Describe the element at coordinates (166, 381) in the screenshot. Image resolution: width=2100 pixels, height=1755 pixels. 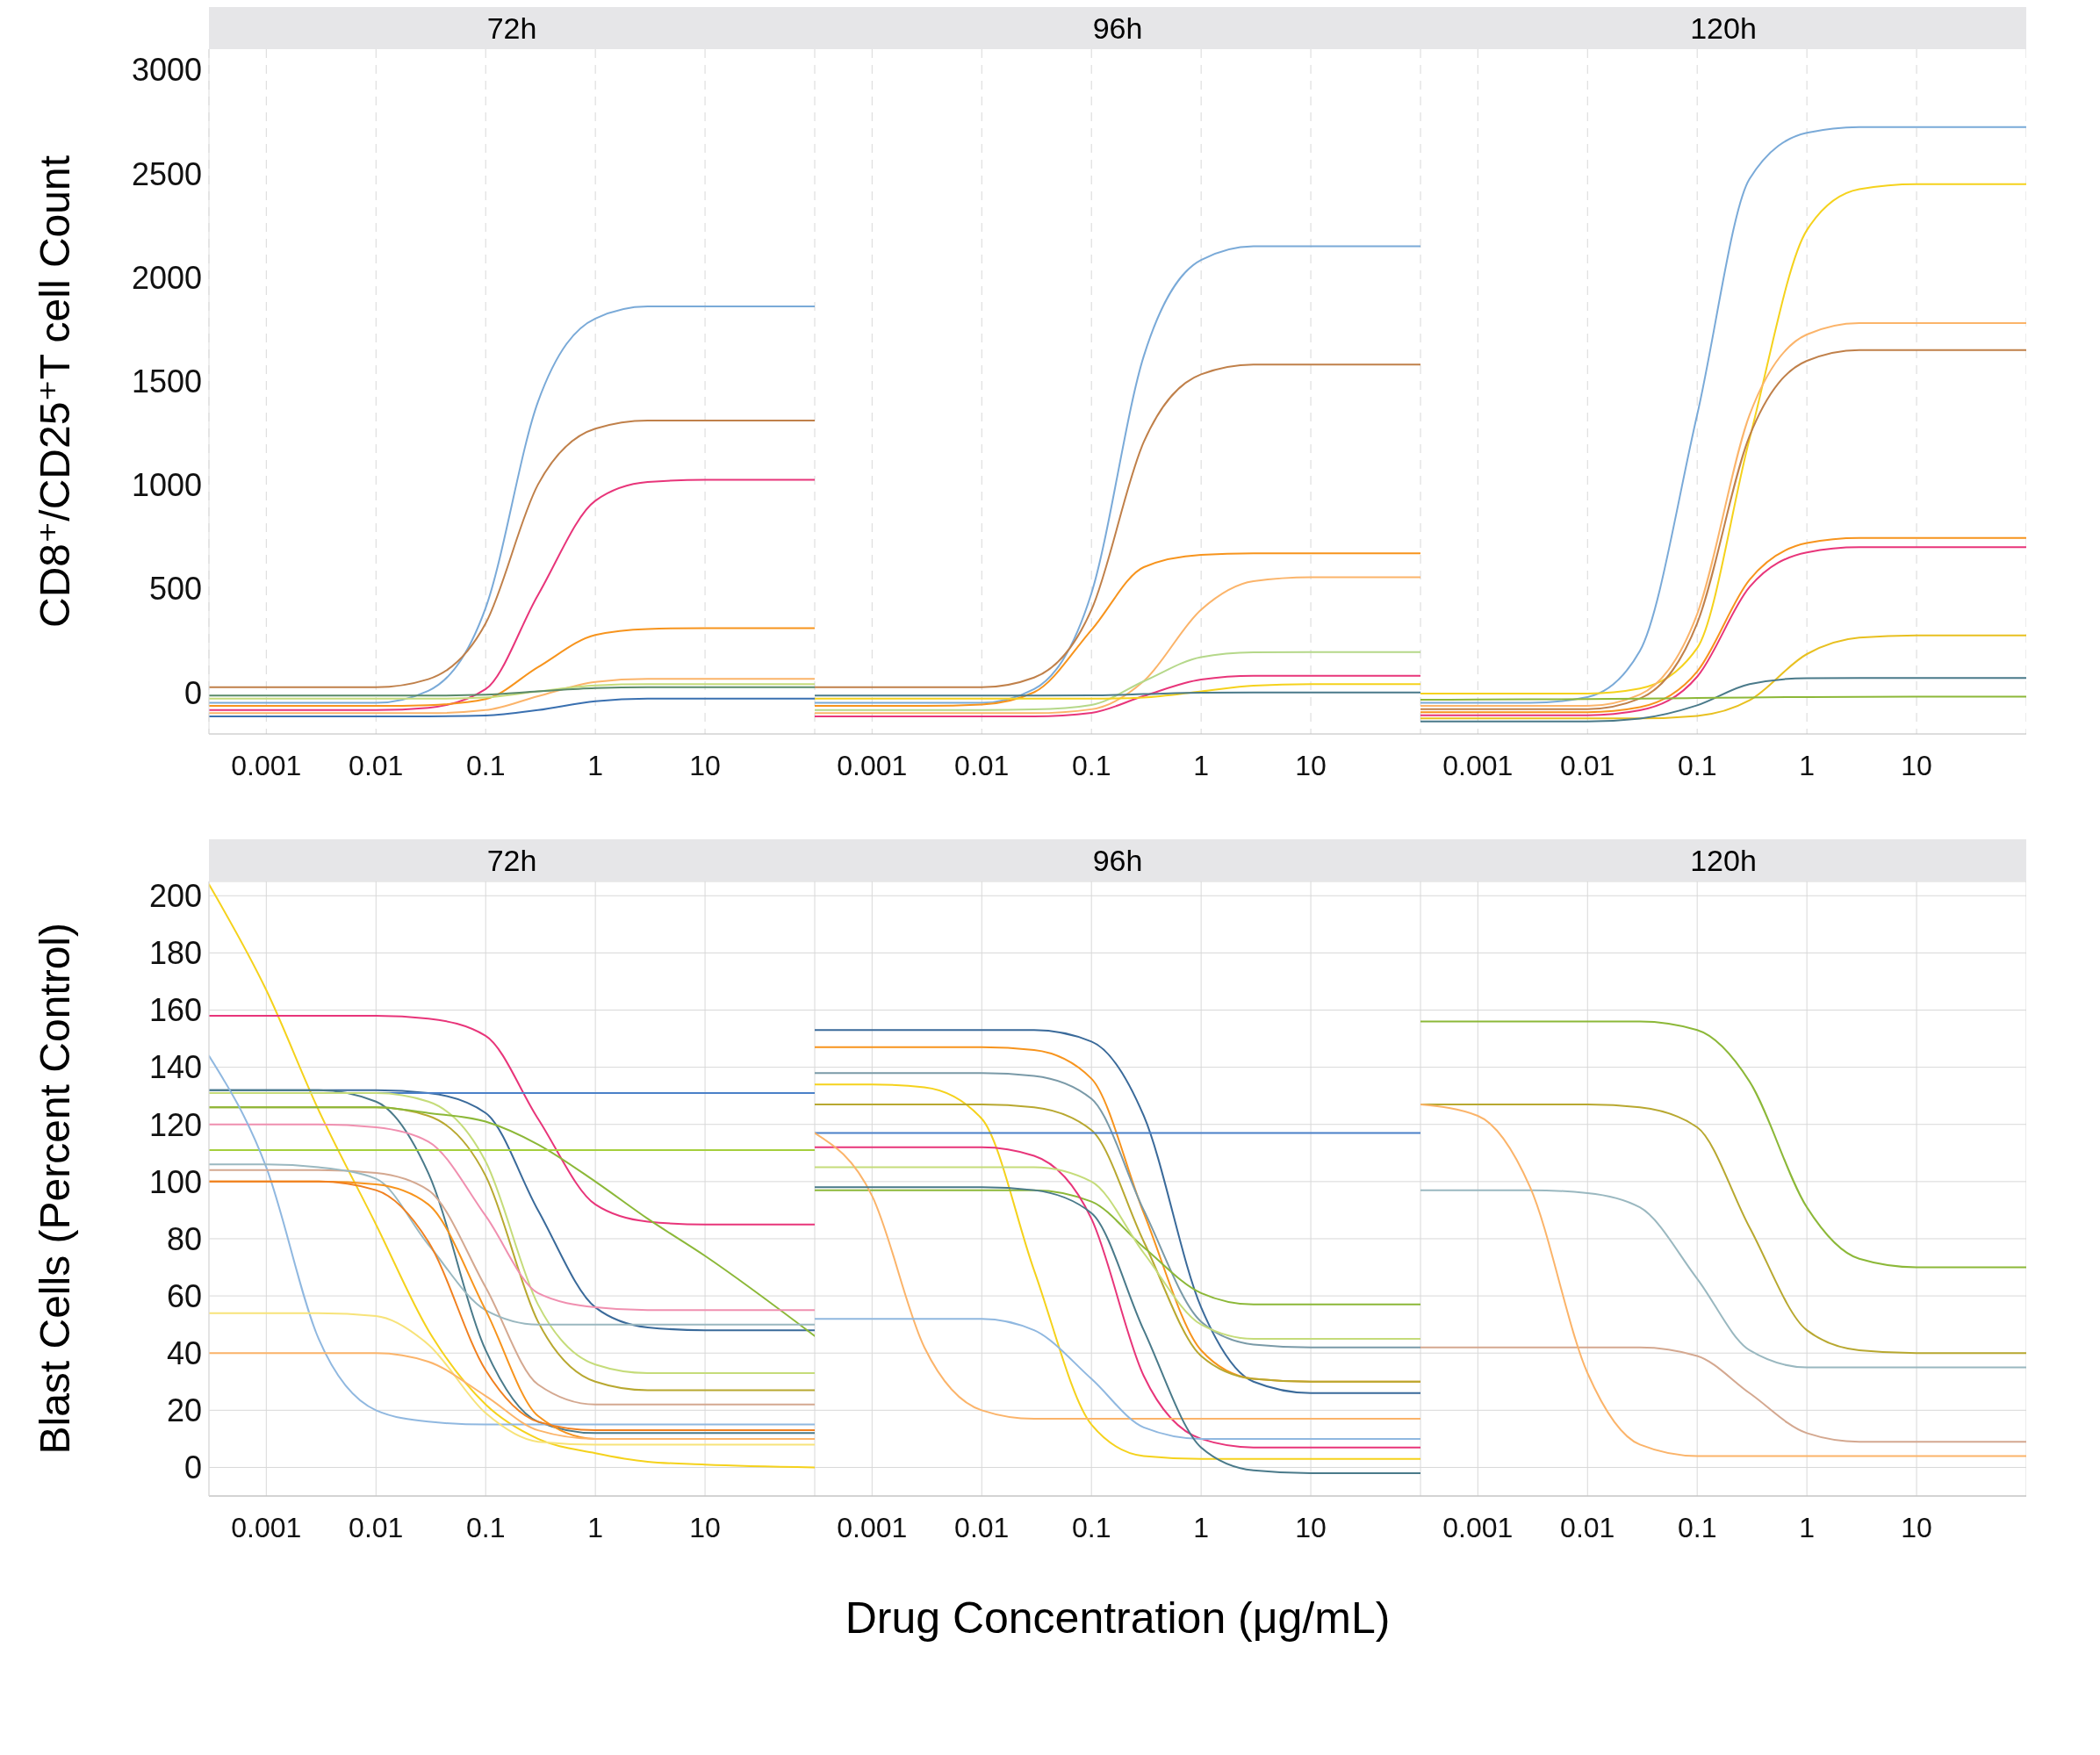
I see `y-tick-label: 1500` at that location.